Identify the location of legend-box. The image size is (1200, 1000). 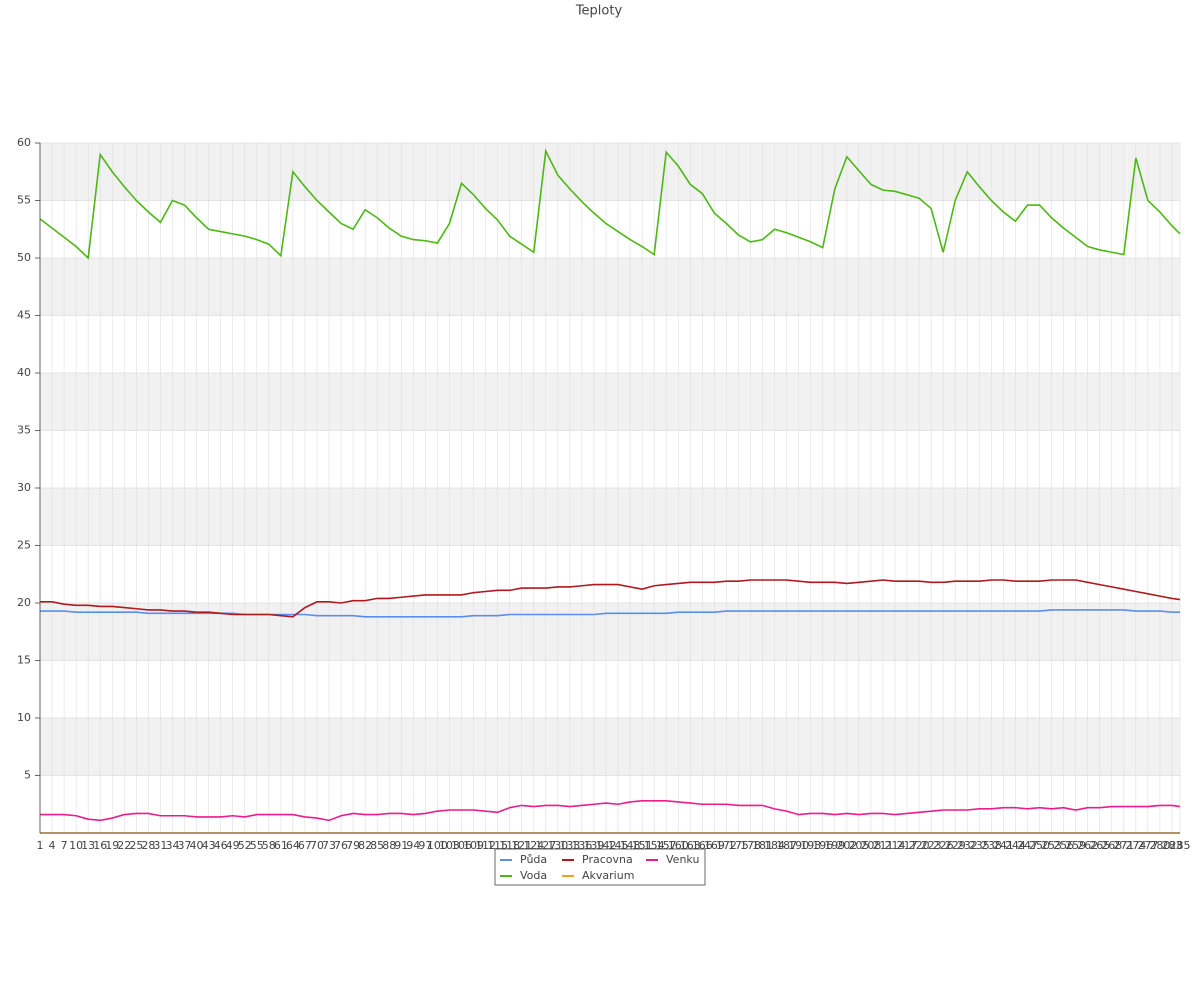
(600, 867).